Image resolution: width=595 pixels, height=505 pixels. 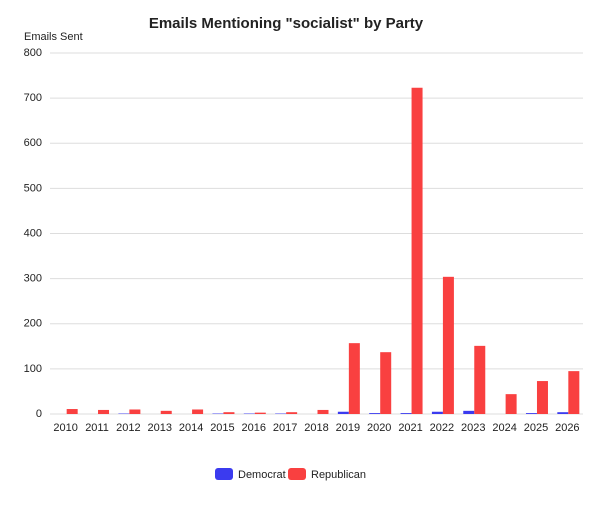 I want to click on x-tick-label: 2018, so click(x=316, y=428).